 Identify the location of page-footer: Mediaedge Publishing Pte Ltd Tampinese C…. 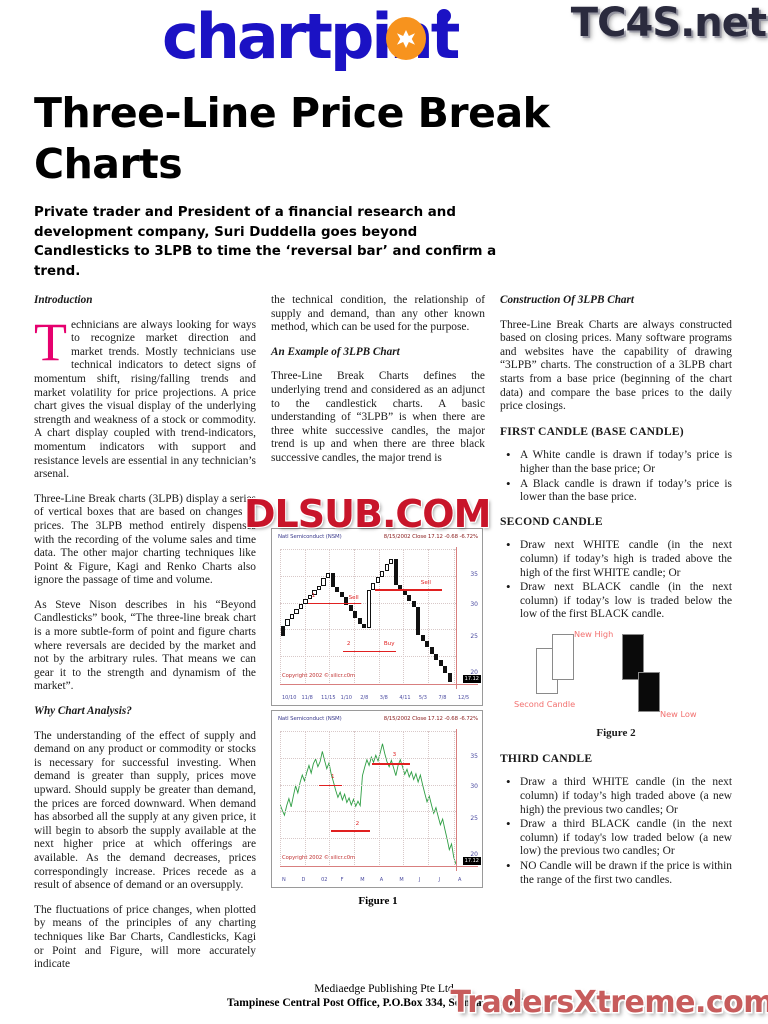
(384, 996).